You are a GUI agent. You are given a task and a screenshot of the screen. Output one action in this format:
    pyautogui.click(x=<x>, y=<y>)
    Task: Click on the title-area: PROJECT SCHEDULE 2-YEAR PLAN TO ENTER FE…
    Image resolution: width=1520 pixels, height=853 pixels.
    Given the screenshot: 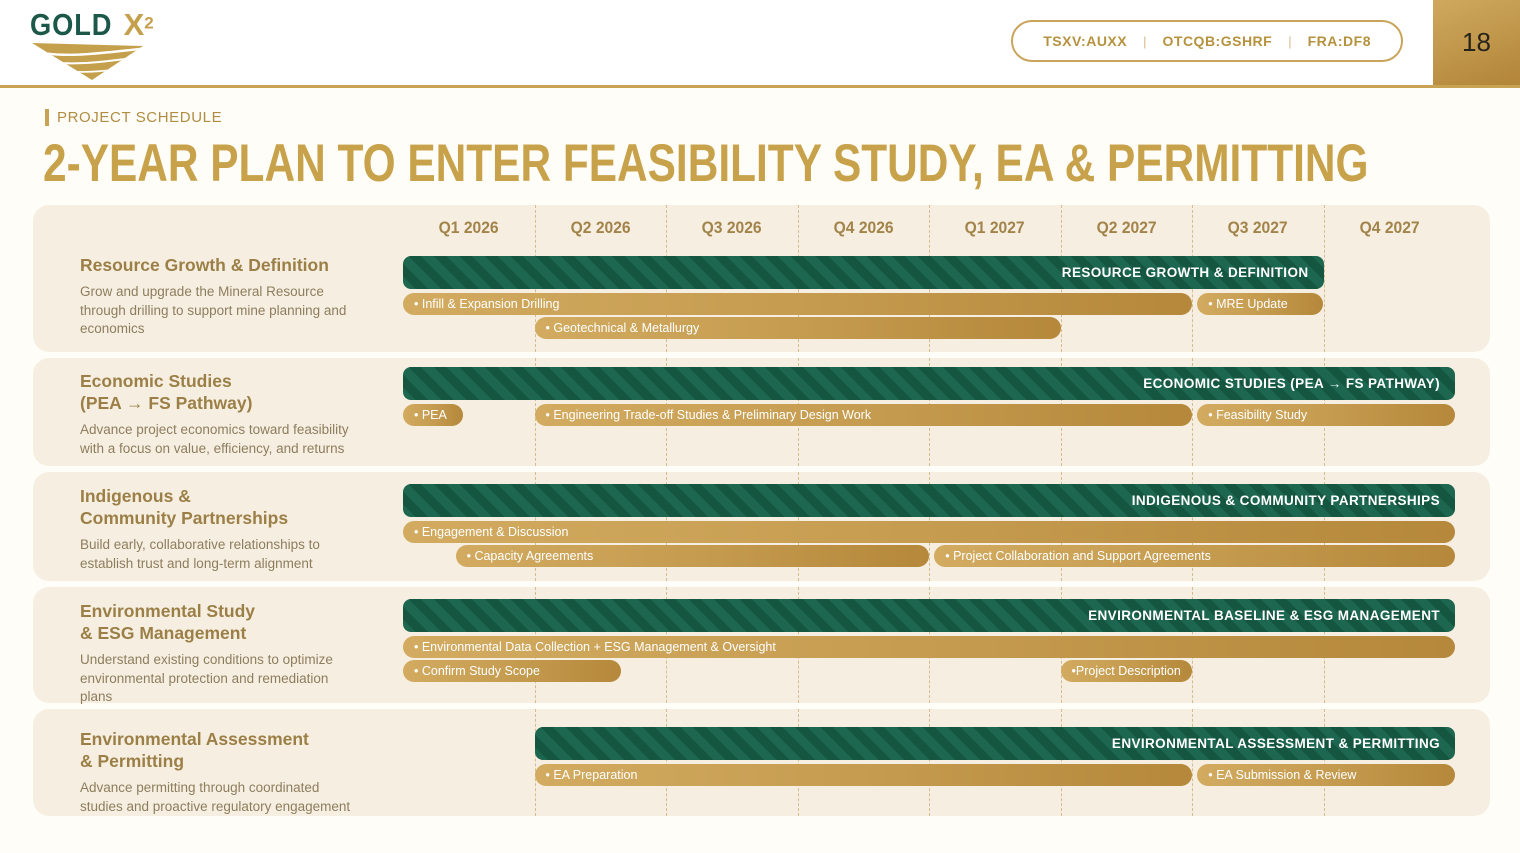 What is the action you would take?
    pyautogui.click(x=760, y=140)
    